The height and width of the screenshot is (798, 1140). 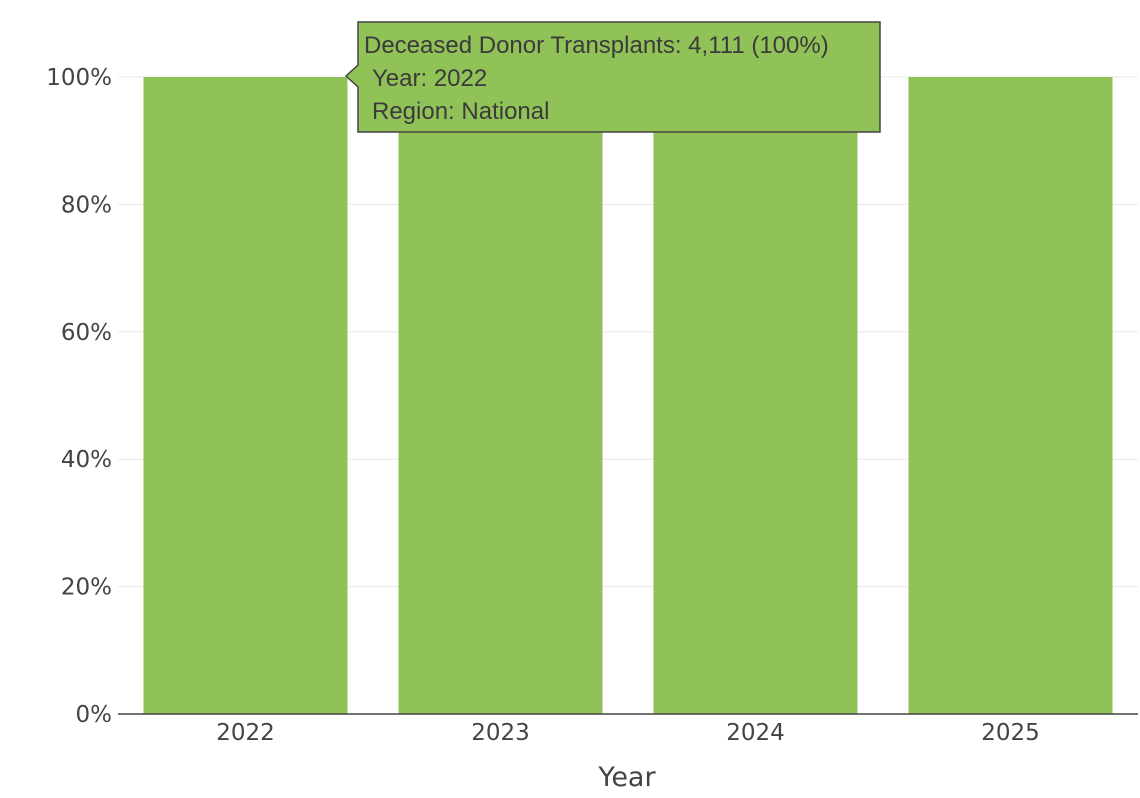 What do you see at coordinates (755, 733) in the screenshot?
I see `x-tick-label: 2024` at bounding box center [755, 733].